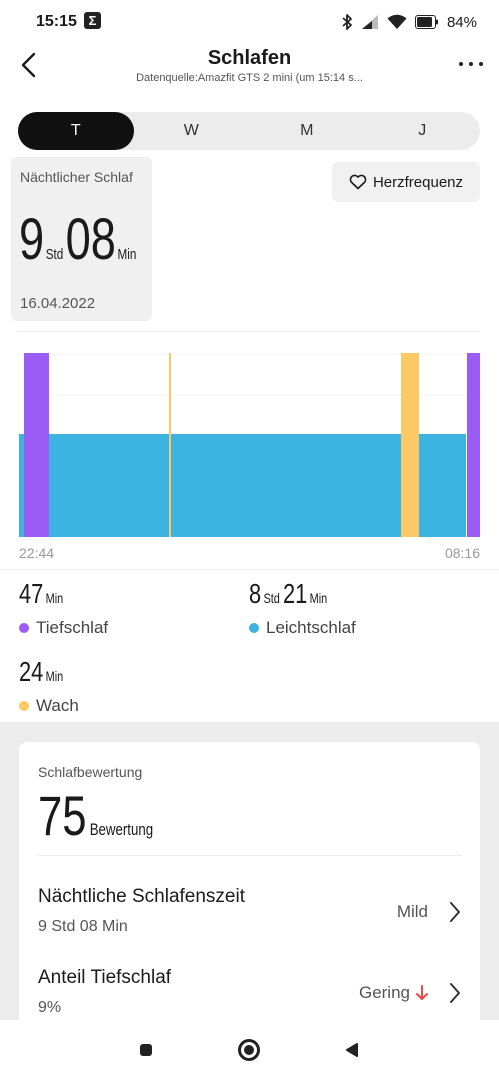  I want to click on arrow-down-icon, so click(422, 992).